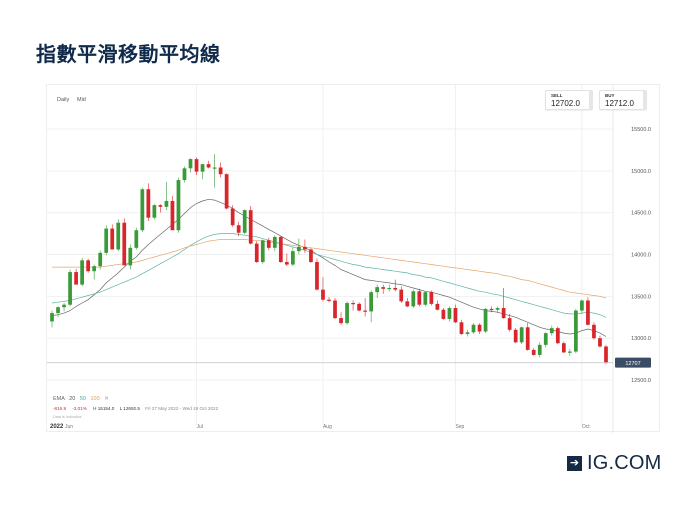 This screenshot has width=700, height=506. I want to click on arrow-right-box-icon: ➔, so click(574, 463).